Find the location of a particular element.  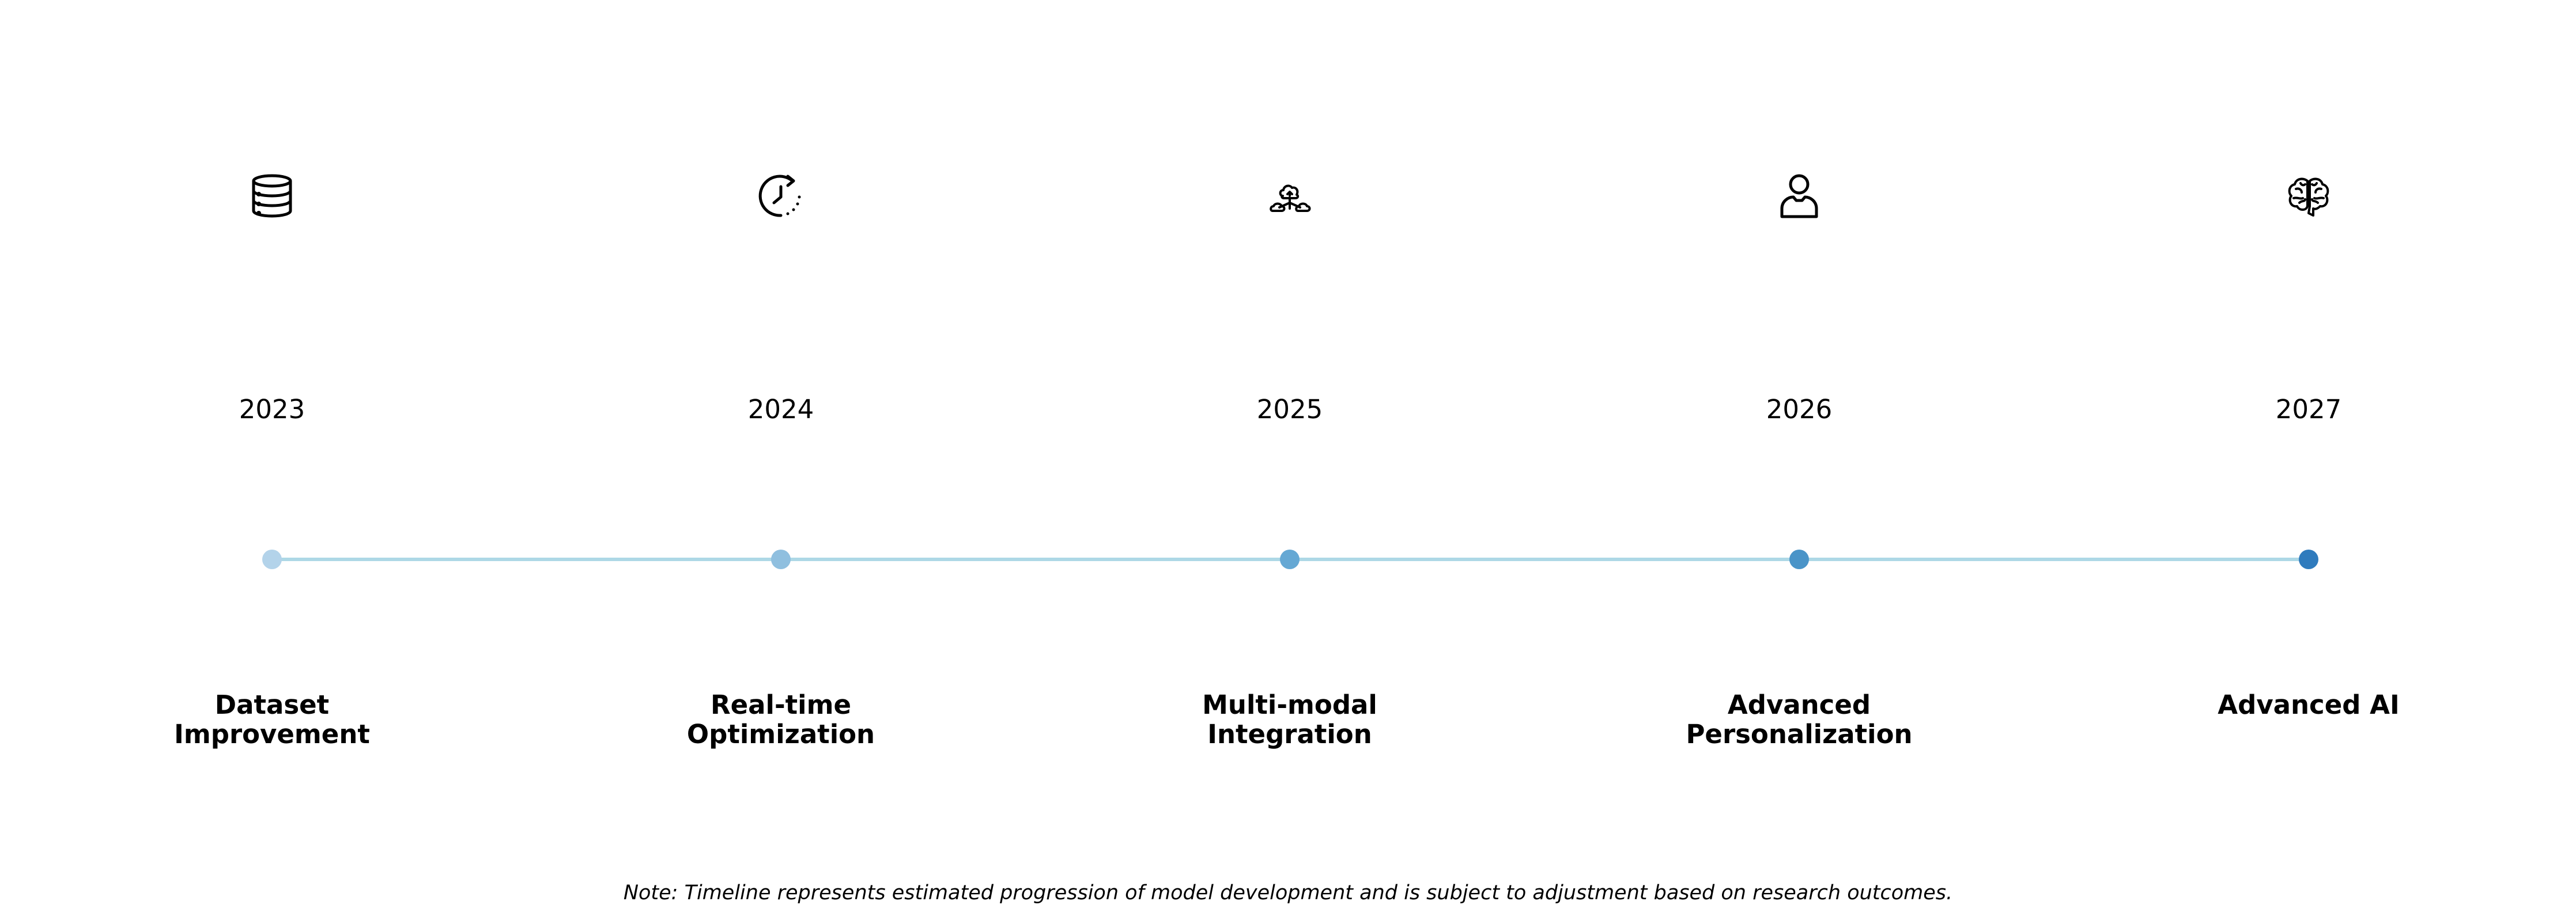

timeline-dot-2024 is located at coordinates (781, 559).